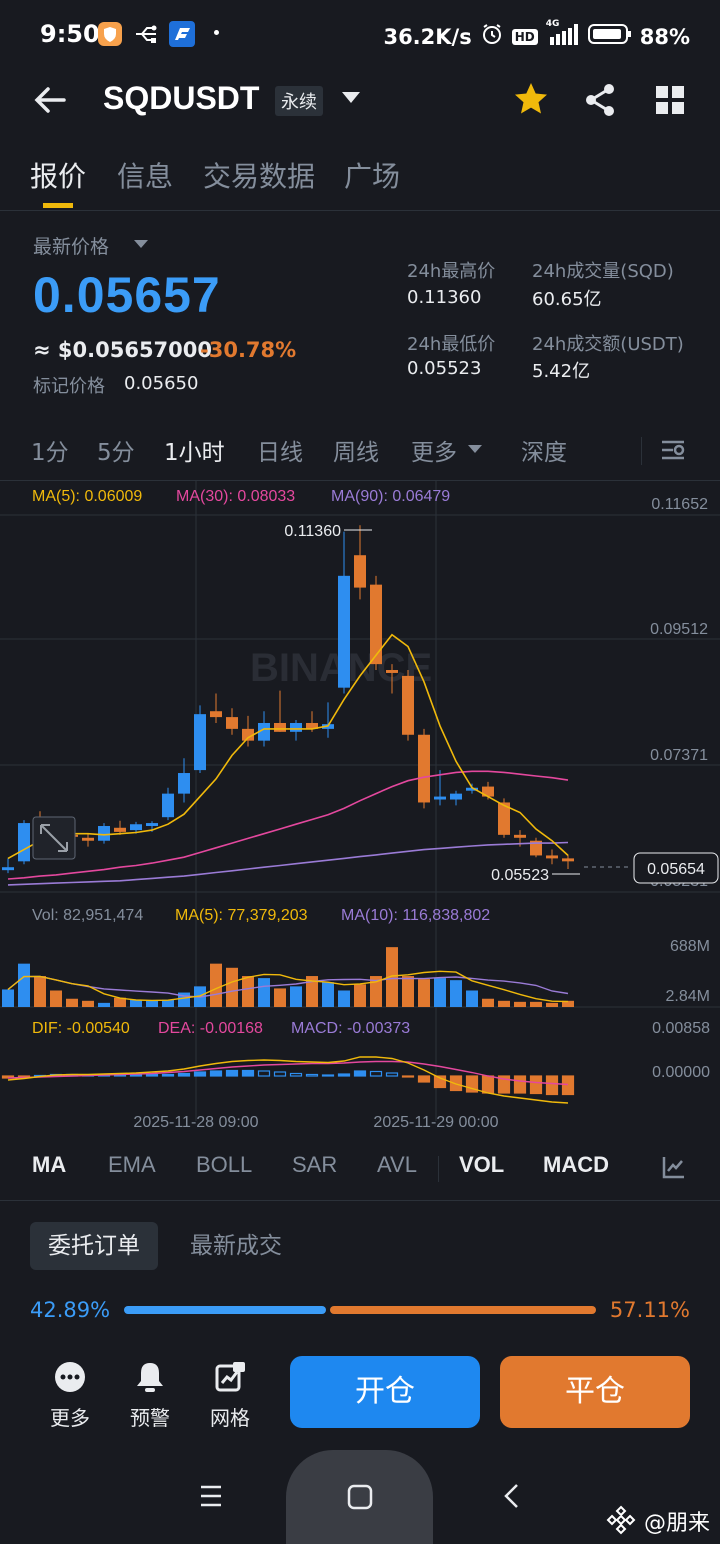  What do you see at coordinates (385, 1392) in the screenshot?
I see `open-position-button: 开仓` at bounding box center [385, 1392].